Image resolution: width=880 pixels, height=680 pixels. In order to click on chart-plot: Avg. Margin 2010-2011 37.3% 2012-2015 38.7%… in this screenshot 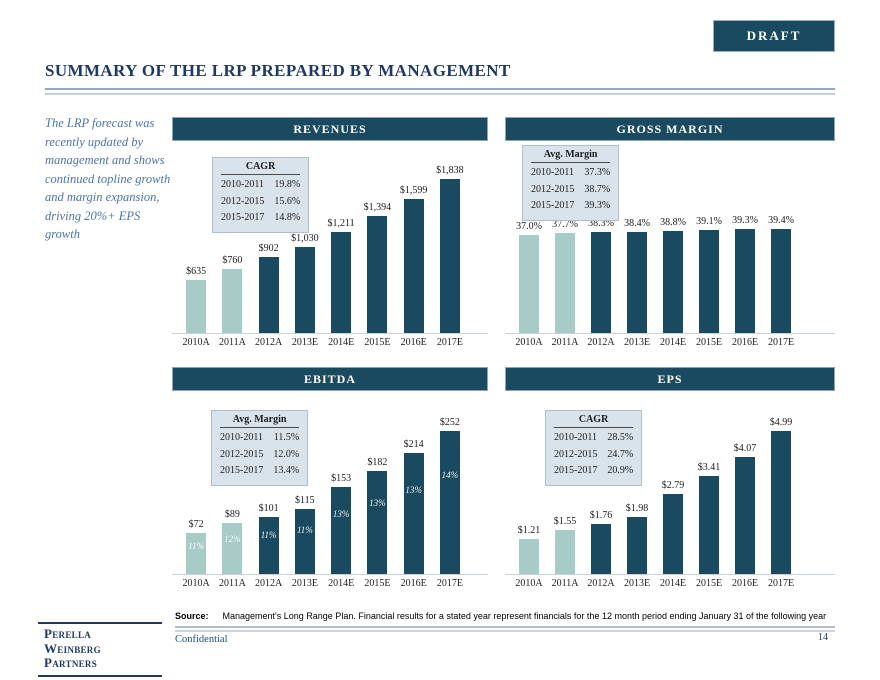, I will do `click(670, 237)`.